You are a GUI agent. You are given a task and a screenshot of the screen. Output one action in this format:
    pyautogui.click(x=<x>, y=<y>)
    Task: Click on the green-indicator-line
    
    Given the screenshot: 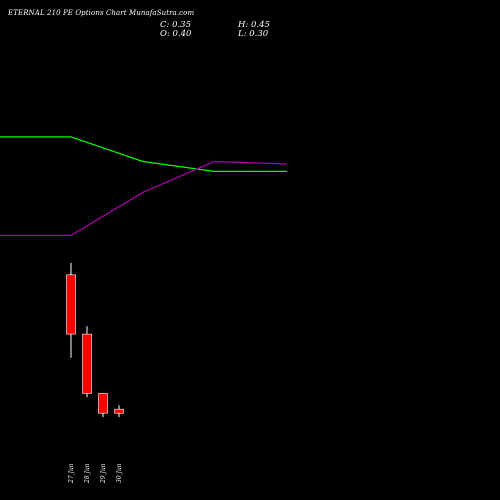 What is the action you would take?
    pyautogui.click(x=143, y=154)
    